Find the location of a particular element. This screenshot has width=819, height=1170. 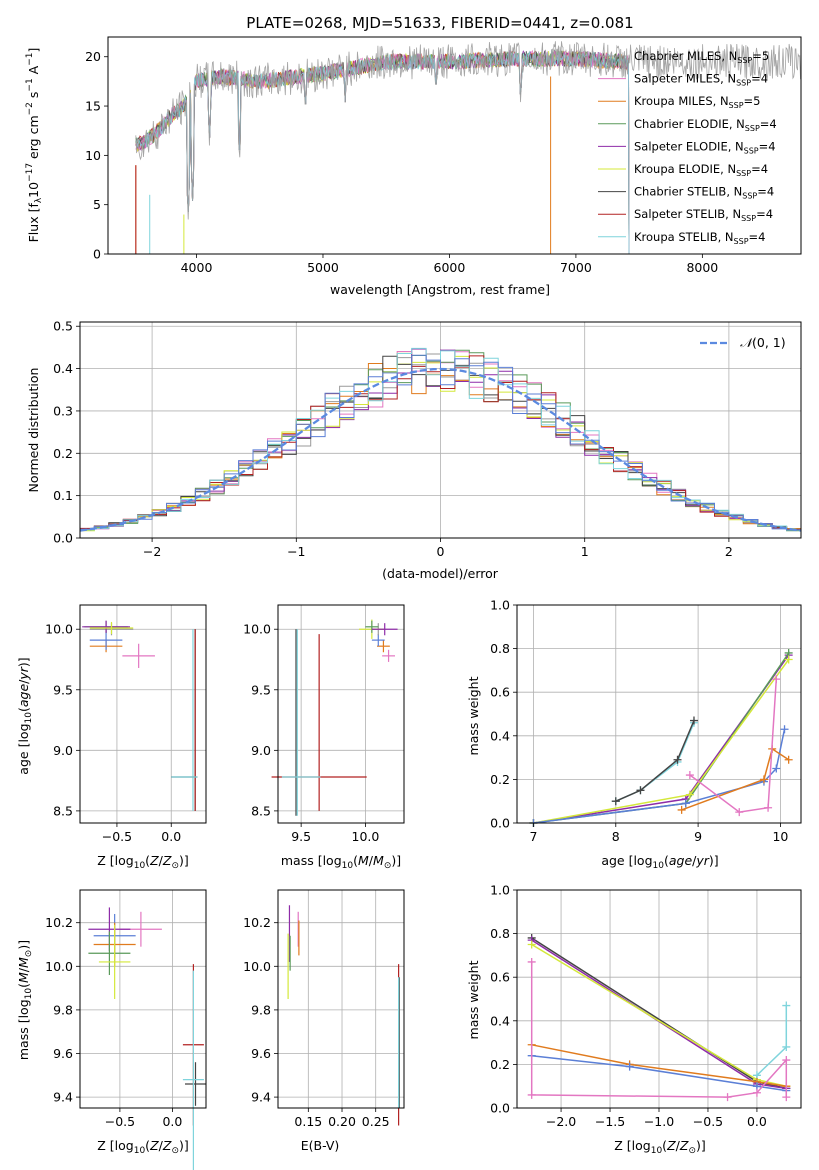

legend-label: Kroupa ELODIE, NSSP=4 is located at coordinates (701, 170).